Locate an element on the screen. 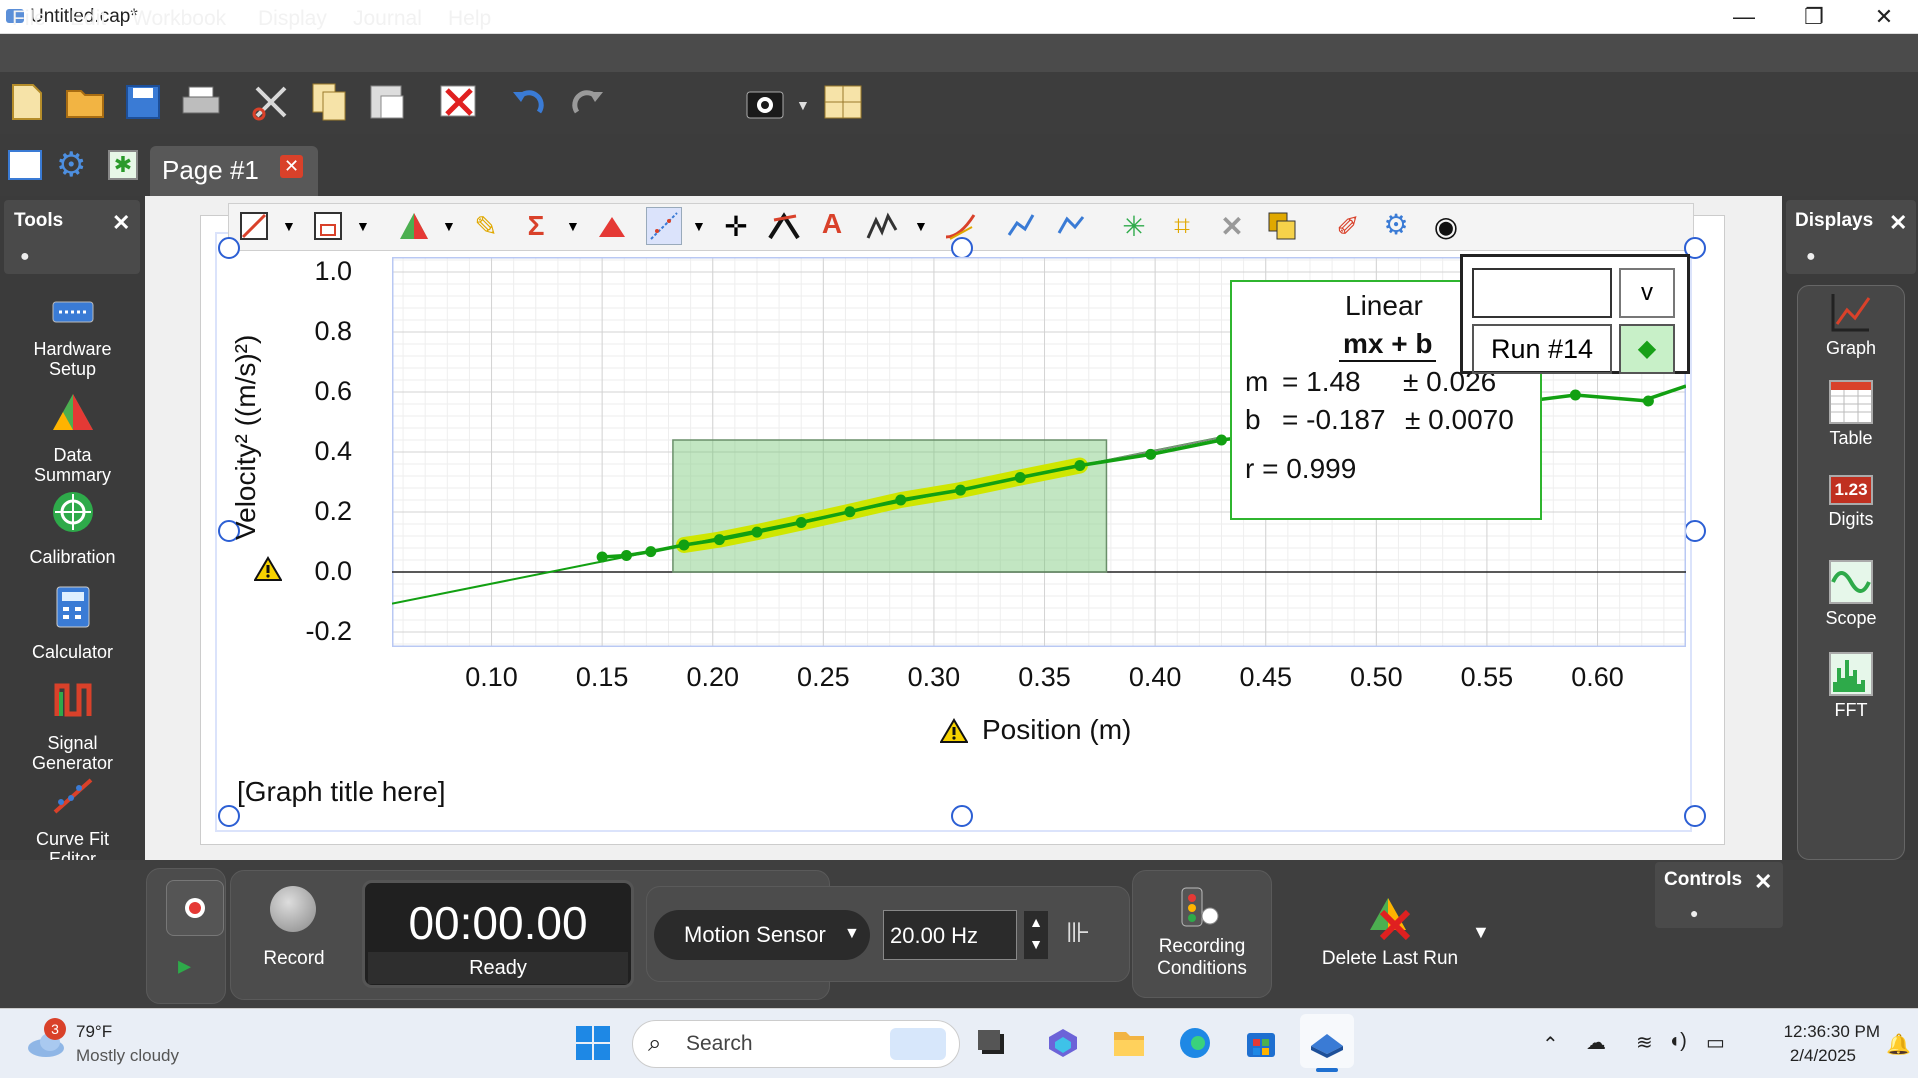 Image resolution: width=1918 pixels, height=1078 pixels. area-icon is located at coordinates (612, 226).